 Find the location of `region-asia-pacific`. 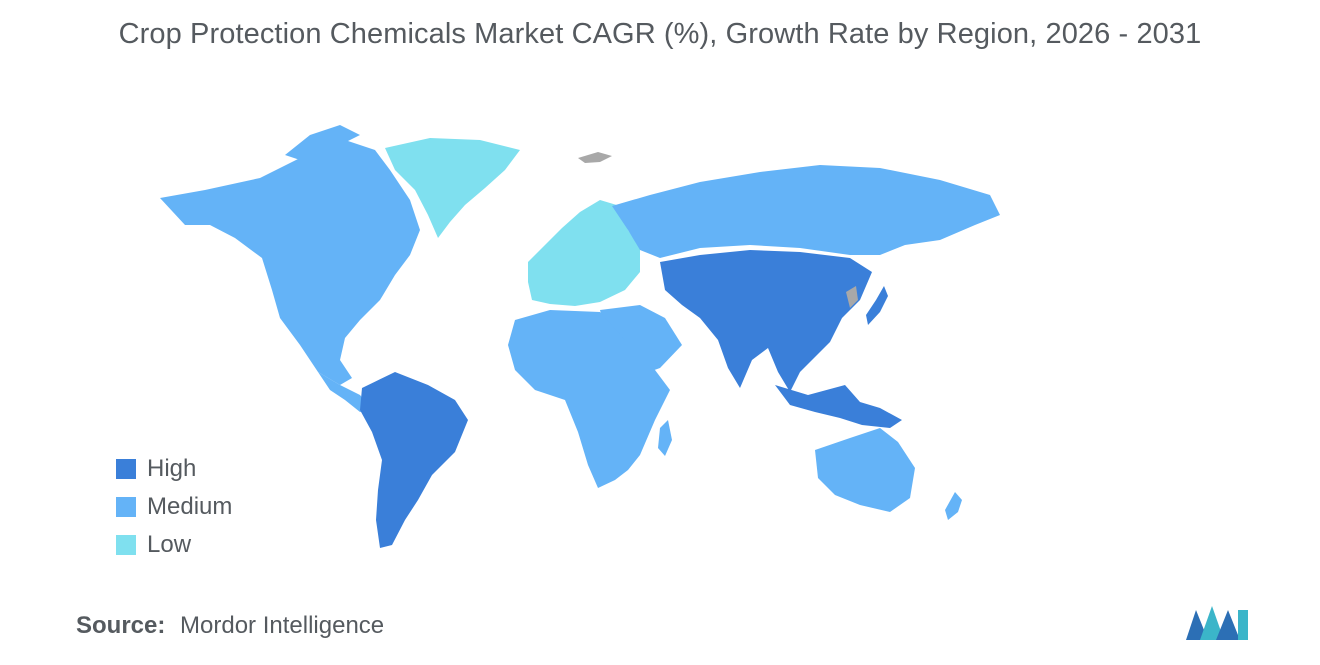

region-asia-pacific is located at coordinates (766, 321).